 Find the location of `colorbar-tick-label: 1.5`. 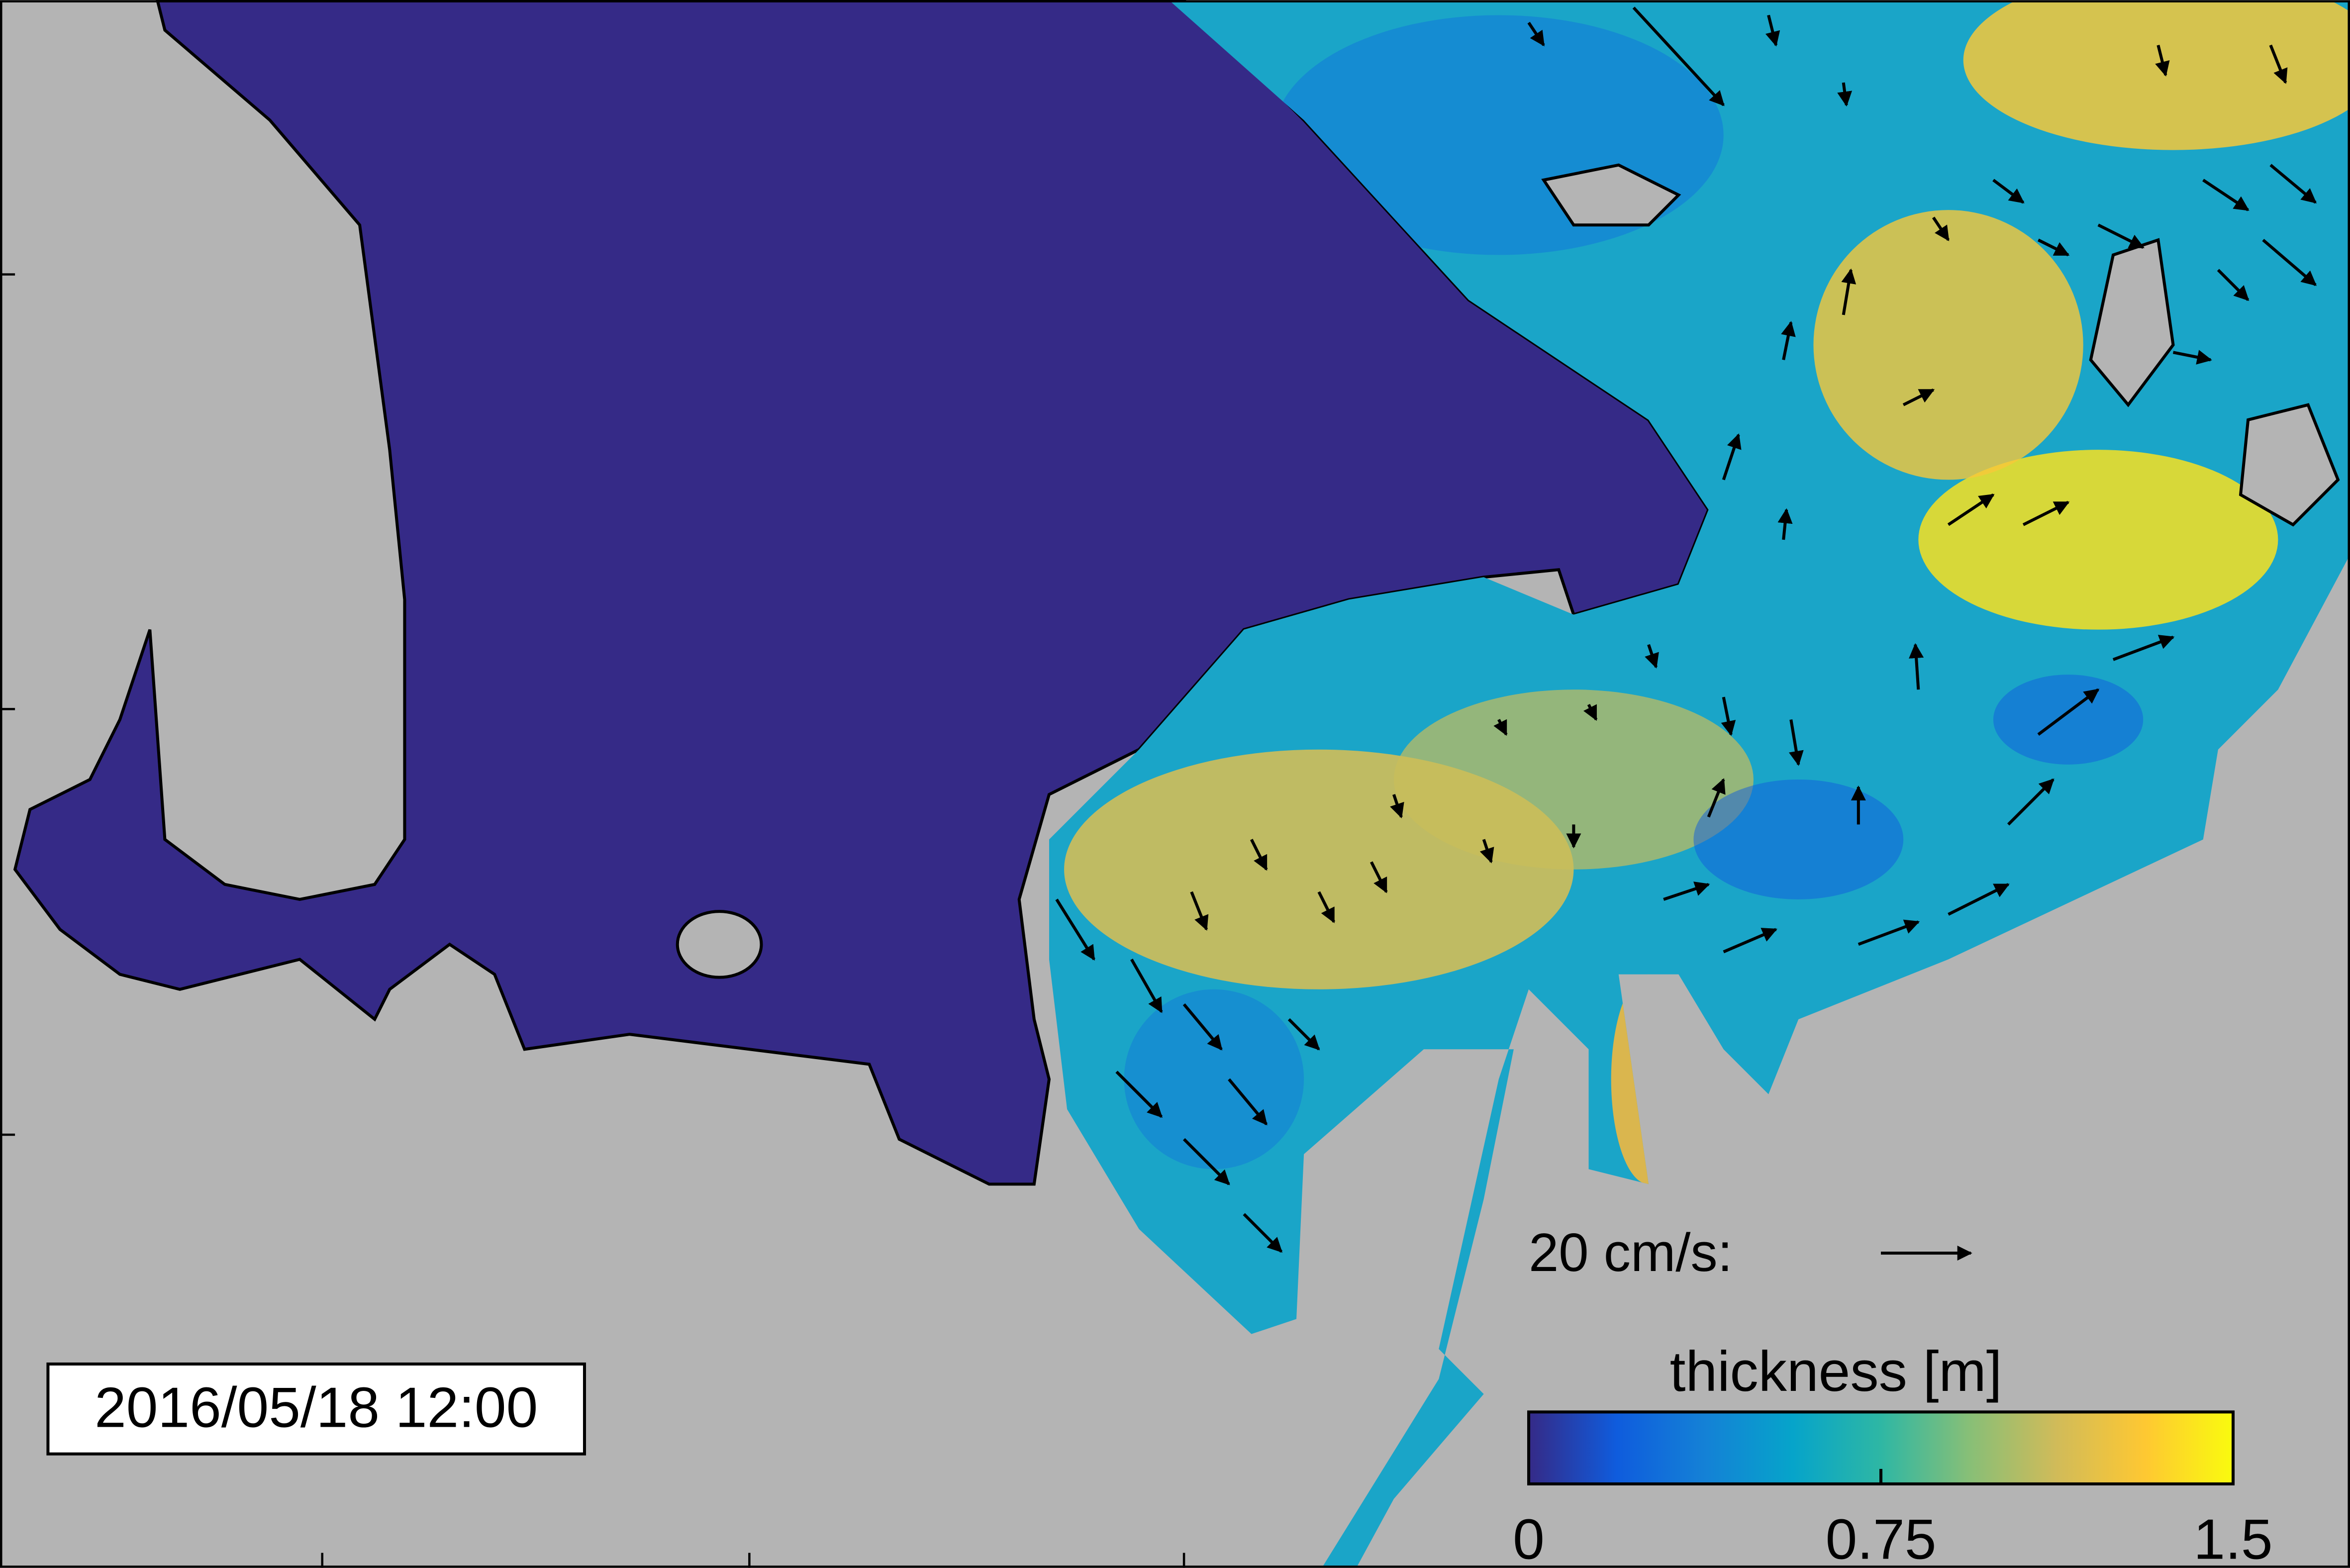

colorbar-tick-label: 1.5 is located at coordinates (2232, 1538).